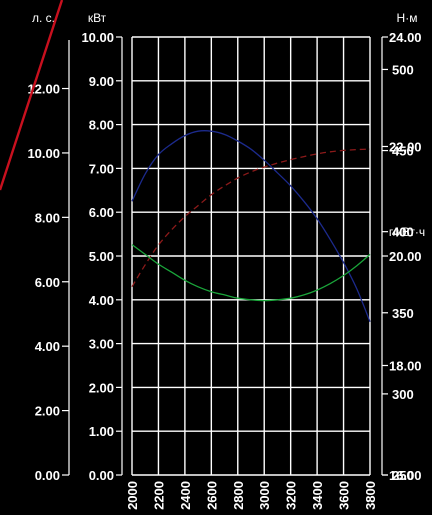 The image size is (432, 515). What do you see at coordinates (43, 153) in the screenshot?
I see `hp-tick-label: 10.00` at bounding box center [43, 153].